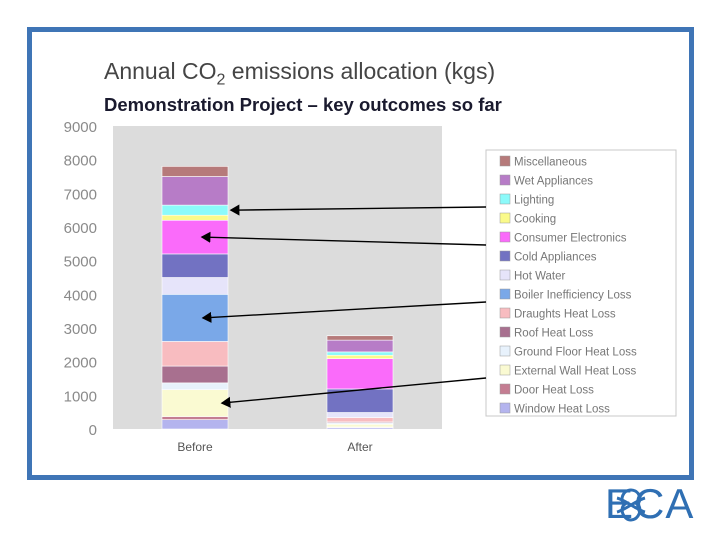  I want to click on y-tick-label: 9000, so click(80, 127).